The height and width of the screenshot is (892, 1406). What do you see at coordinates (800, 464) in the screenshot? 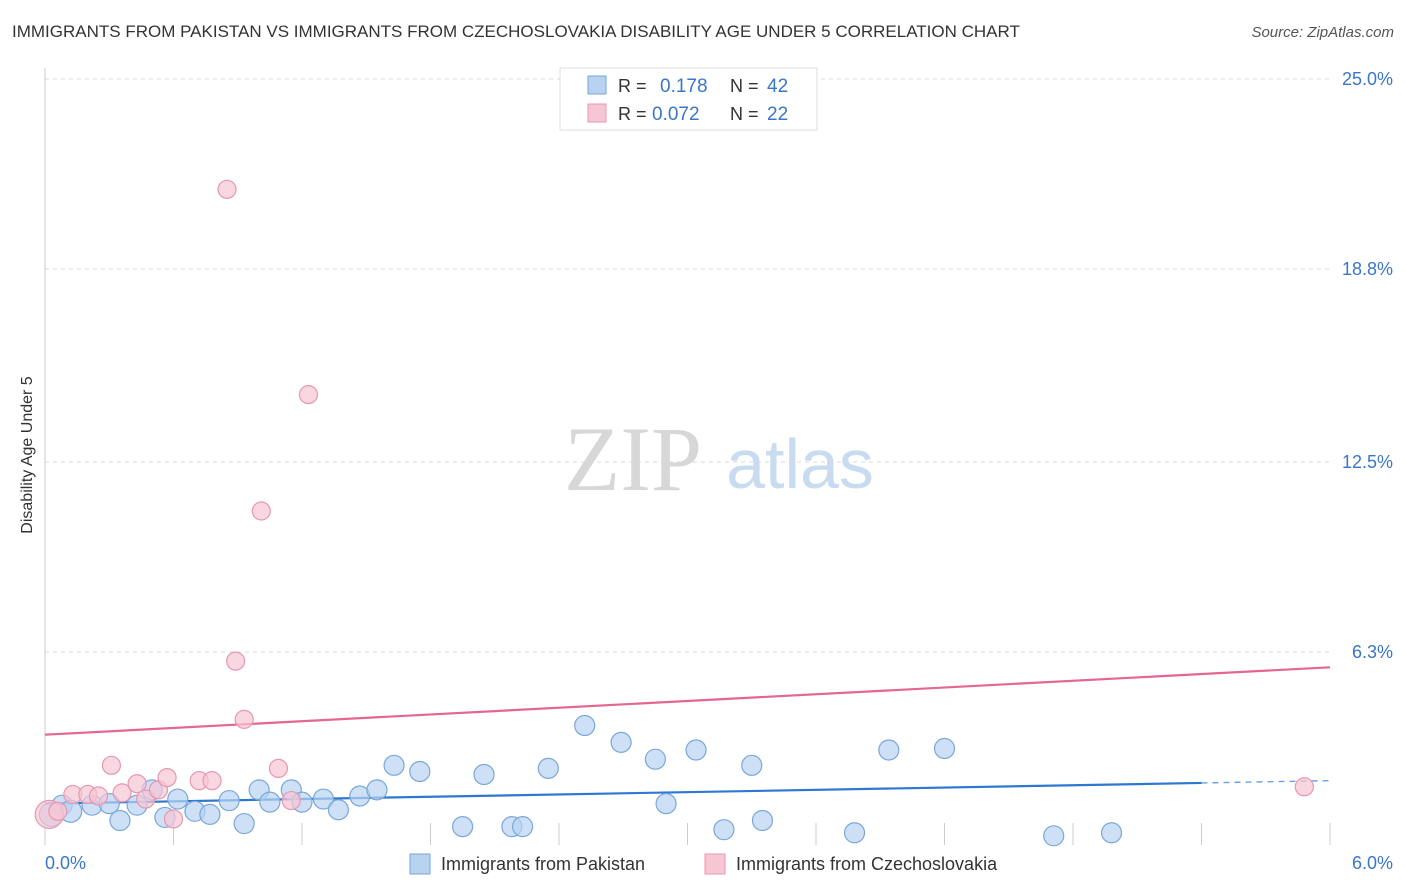
I see `watermark-atlas: atlas` at bounding box center [800, 464].